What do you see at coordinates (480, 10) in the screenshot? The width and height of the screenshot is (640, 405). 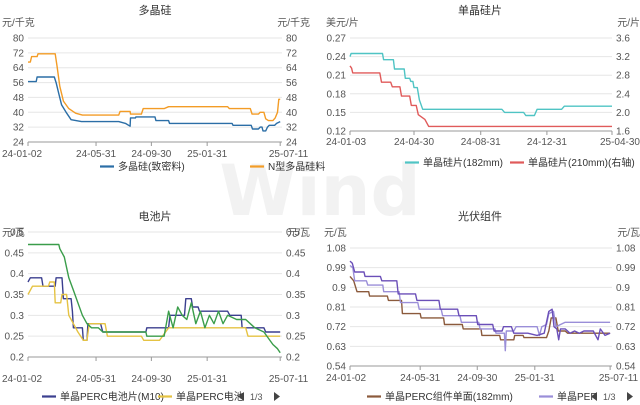 I see `chart-title: 单晶硅片` at bounding box center [480, 10].